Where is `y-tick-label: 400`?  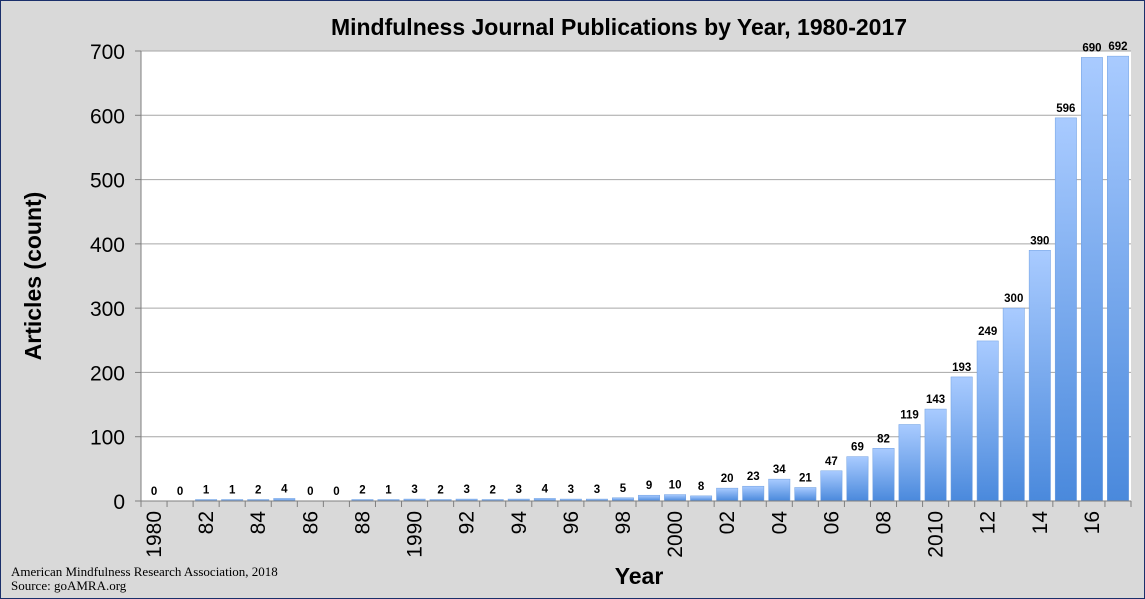
y-tick-label: 400 is located at coordinates (107, 245).